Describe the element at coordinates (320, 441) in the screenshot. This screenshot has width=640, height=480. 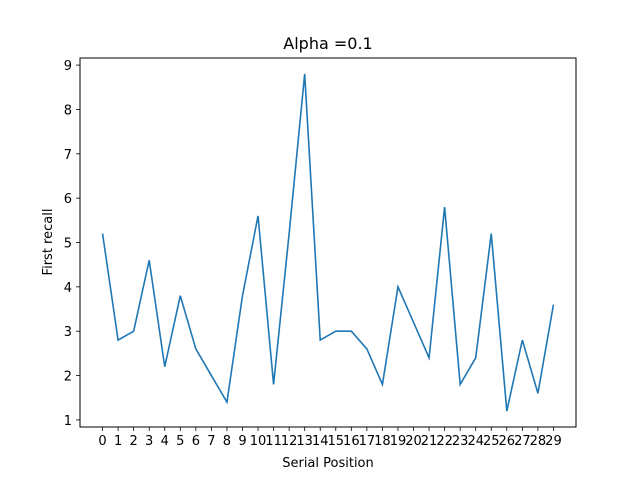
I see `x-tick-label: 14` at that location.